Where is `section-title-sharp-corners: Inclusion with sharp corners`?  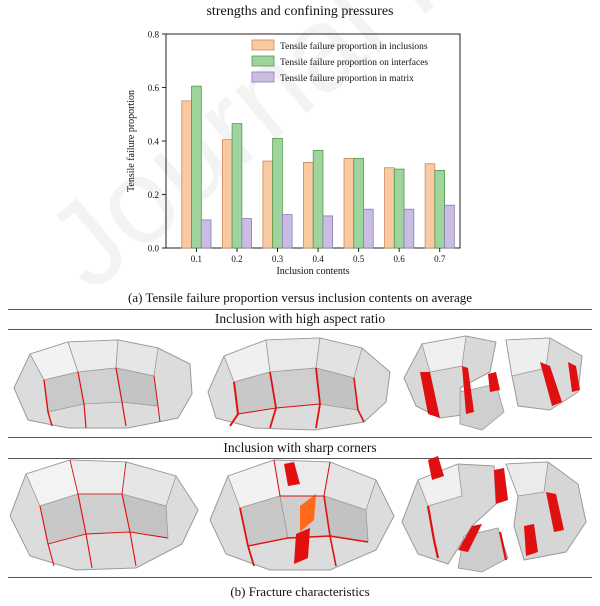
section-title-sharp-corners: Inclusion with sharp corners is located at coordinates (300, 447).